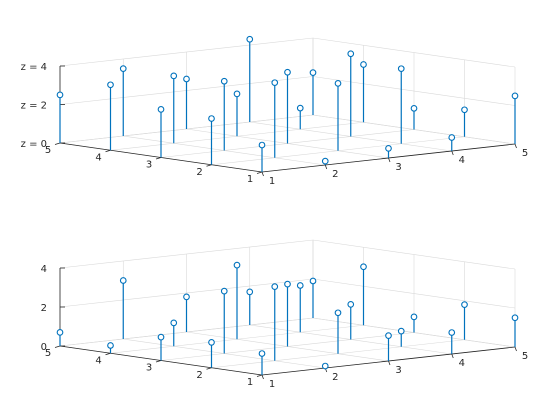  What do you see at coordinates (34, 106) in the screenshot?
I see `z-tick-label: z = 2` at bounding box center [34, 106].